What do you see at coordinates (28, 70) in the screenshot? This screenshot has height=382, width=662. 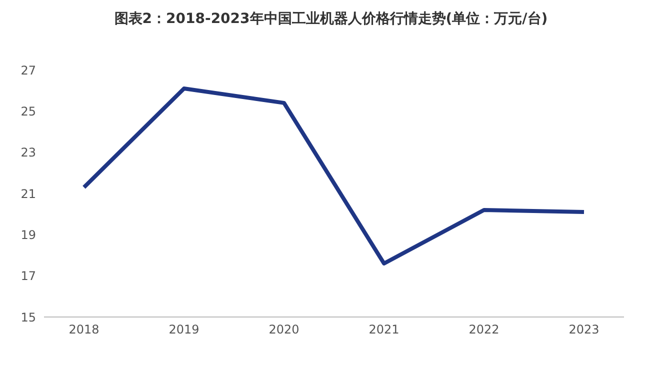 I see `y-tick-label: 27` at bounding box center [28, 70].